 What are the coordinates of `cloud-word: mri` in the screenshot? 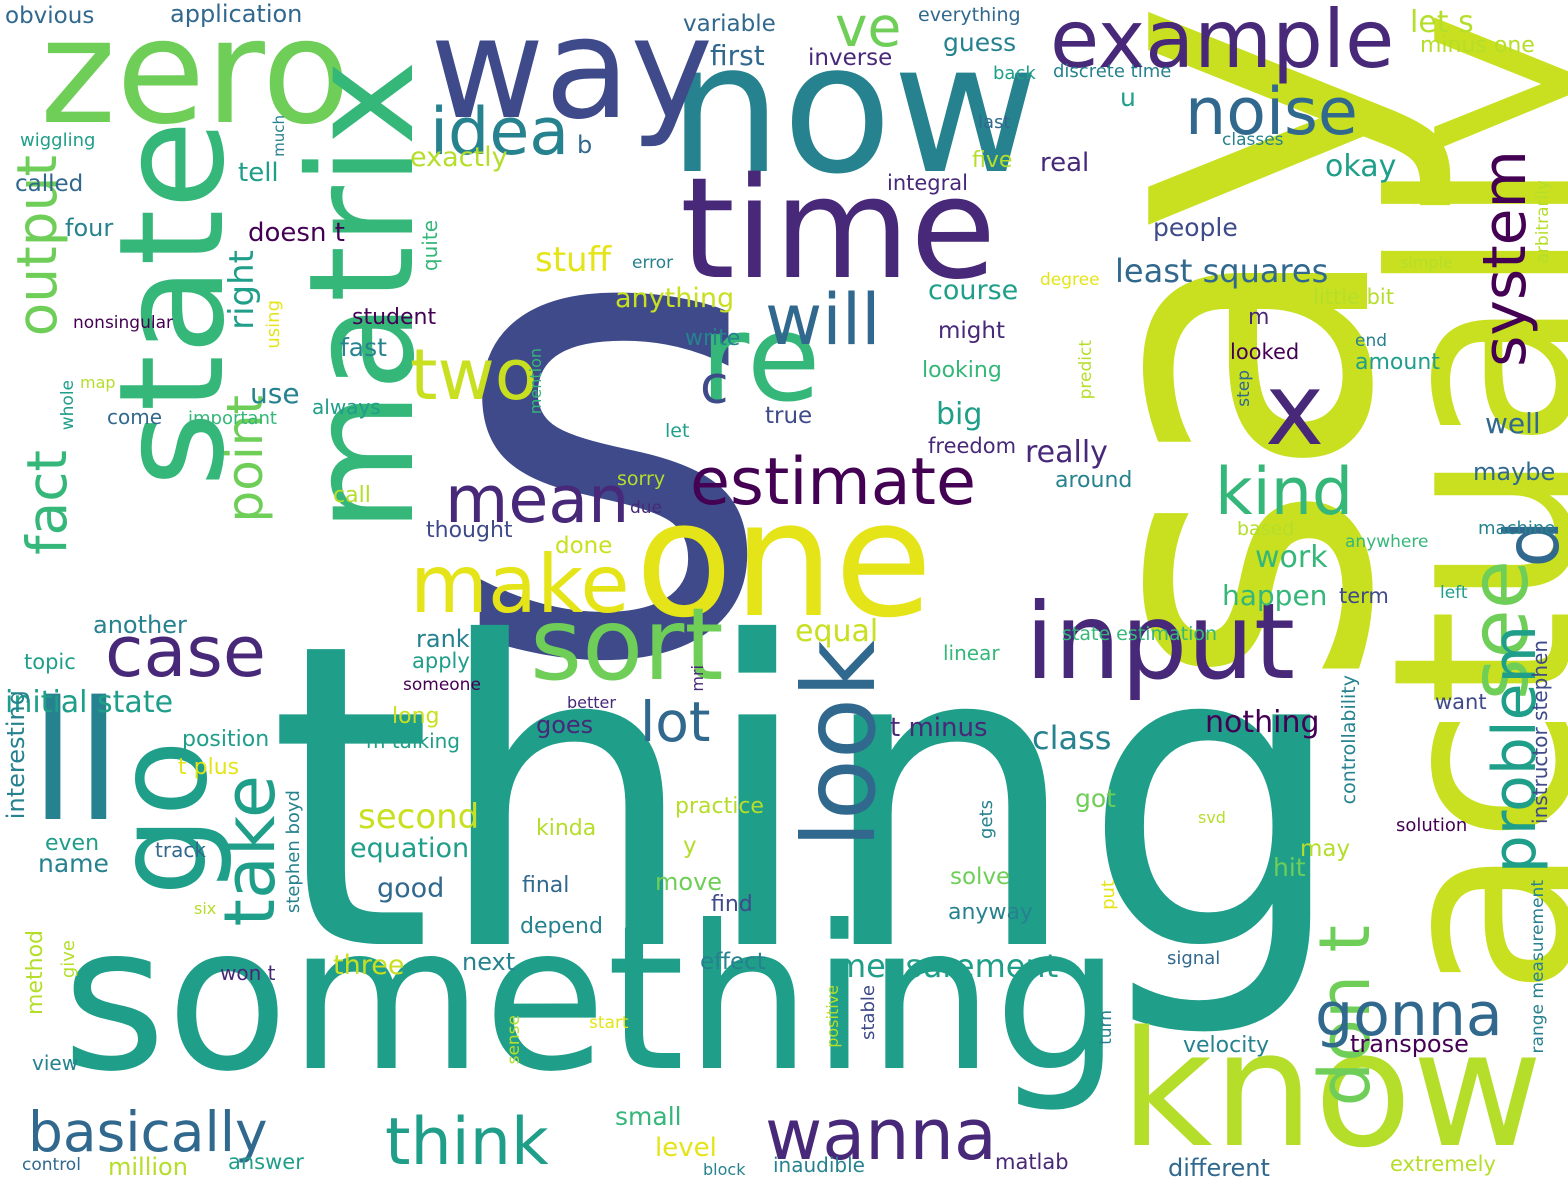 It's located at (697, 678).